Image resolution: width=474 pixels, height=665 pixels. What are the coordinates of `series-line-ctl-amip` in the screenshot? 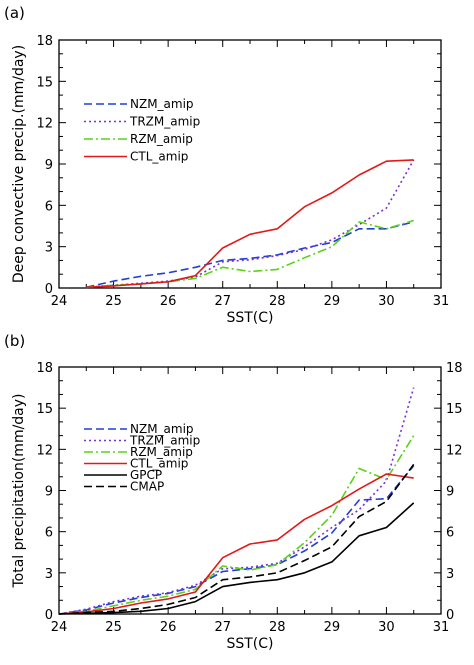 It's located at (250, 224).